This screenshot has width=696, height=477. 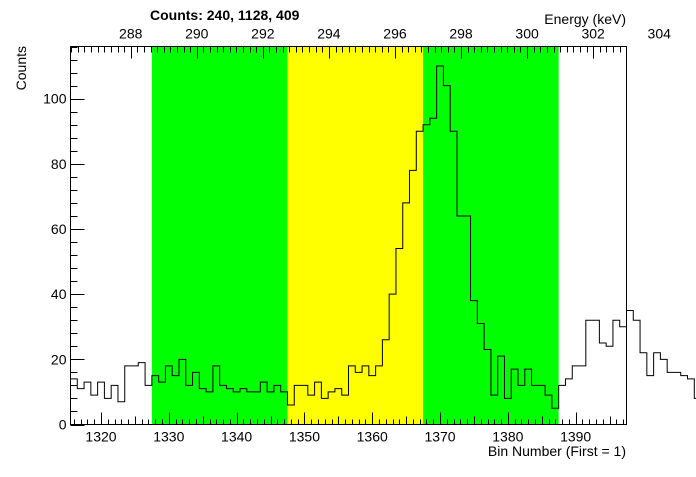 What do you see at coordinates (593, 34) in the screenshot?
I see `top-tick-label: 302` at bounding box center [593, 34].